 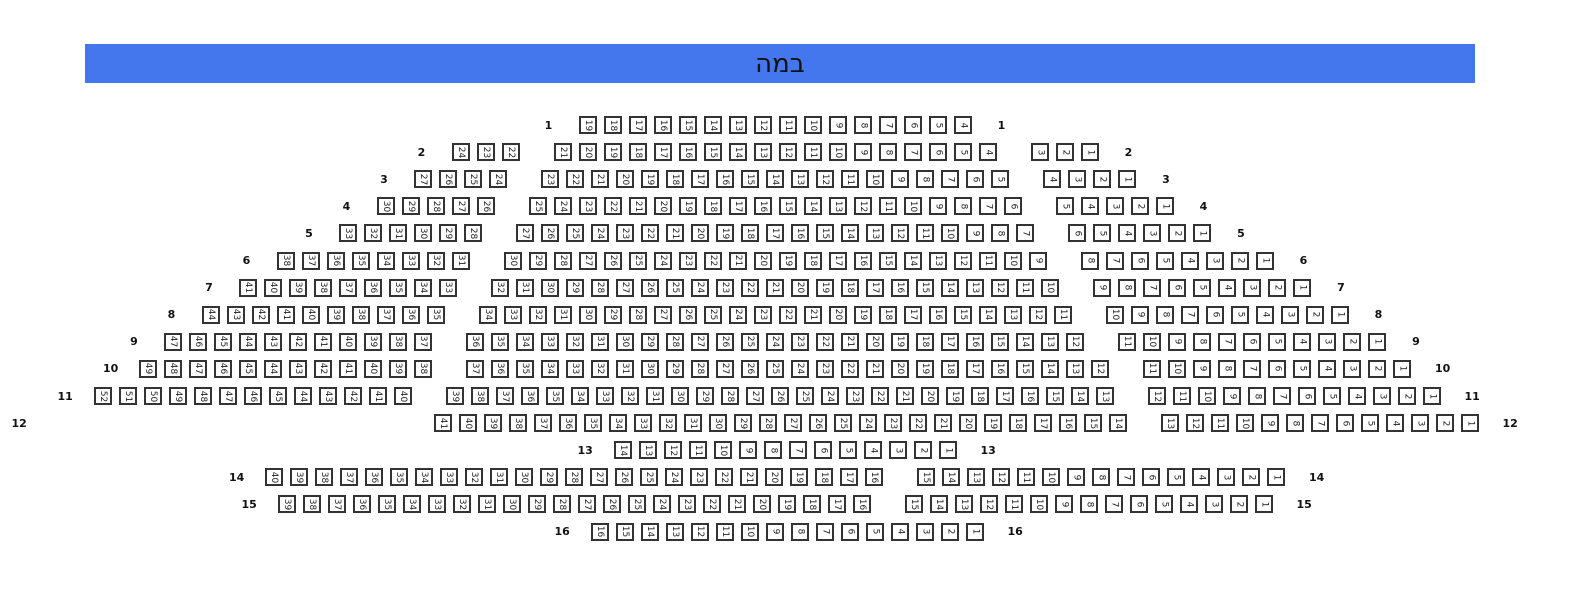 I want to click on seat: 21, so click(x=749, y=477).